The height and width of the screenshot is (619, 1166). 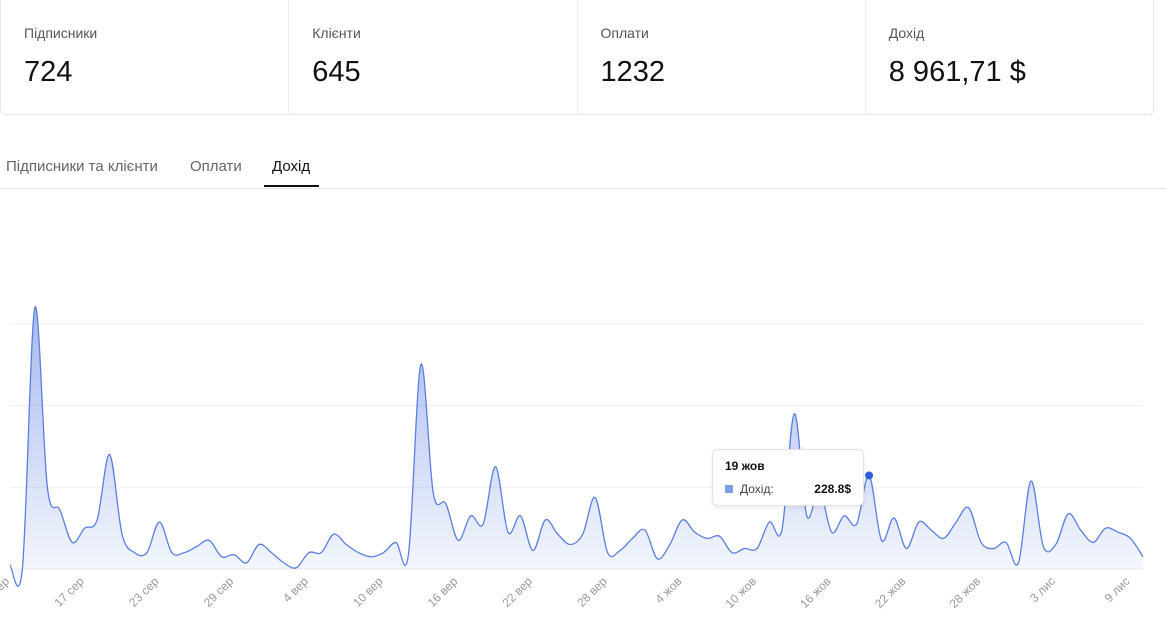 What do you see at coordinates (443, 592) in the screenshot?
I see `x-tick-label: 16 вер` at bounding box center [443, 592].